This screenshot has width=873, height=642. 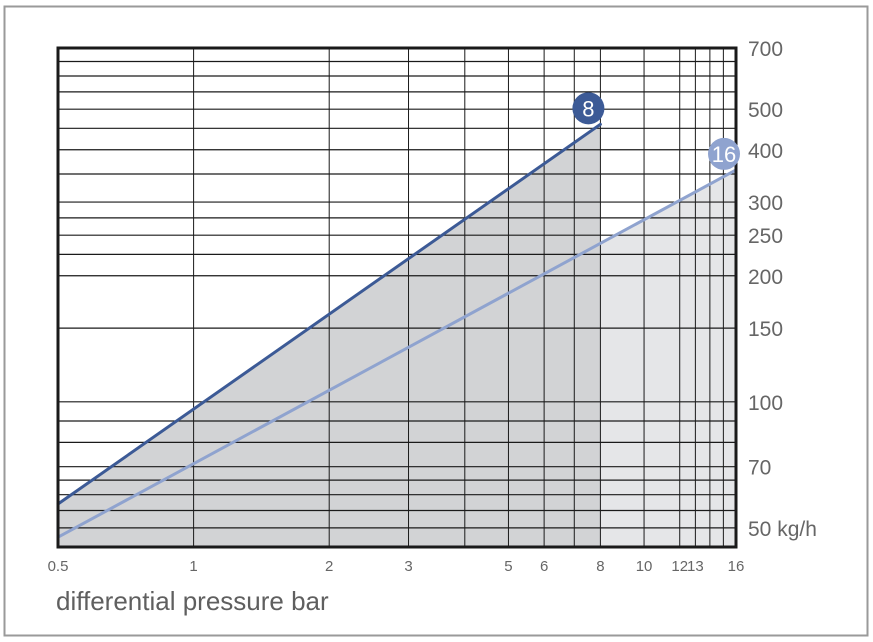 I want to click on y-tick-label: 150, so click(x=765, y=329).